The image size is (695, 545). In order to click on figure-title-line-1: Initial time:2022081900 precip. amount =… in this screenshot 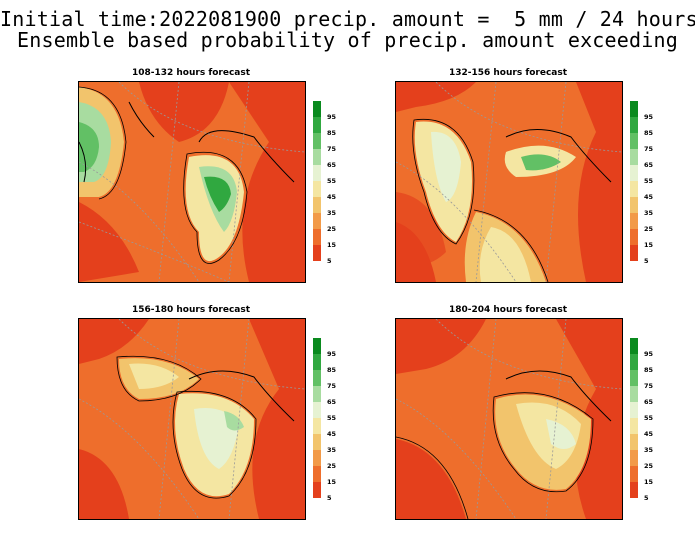, I will do `click(347, 19)`.